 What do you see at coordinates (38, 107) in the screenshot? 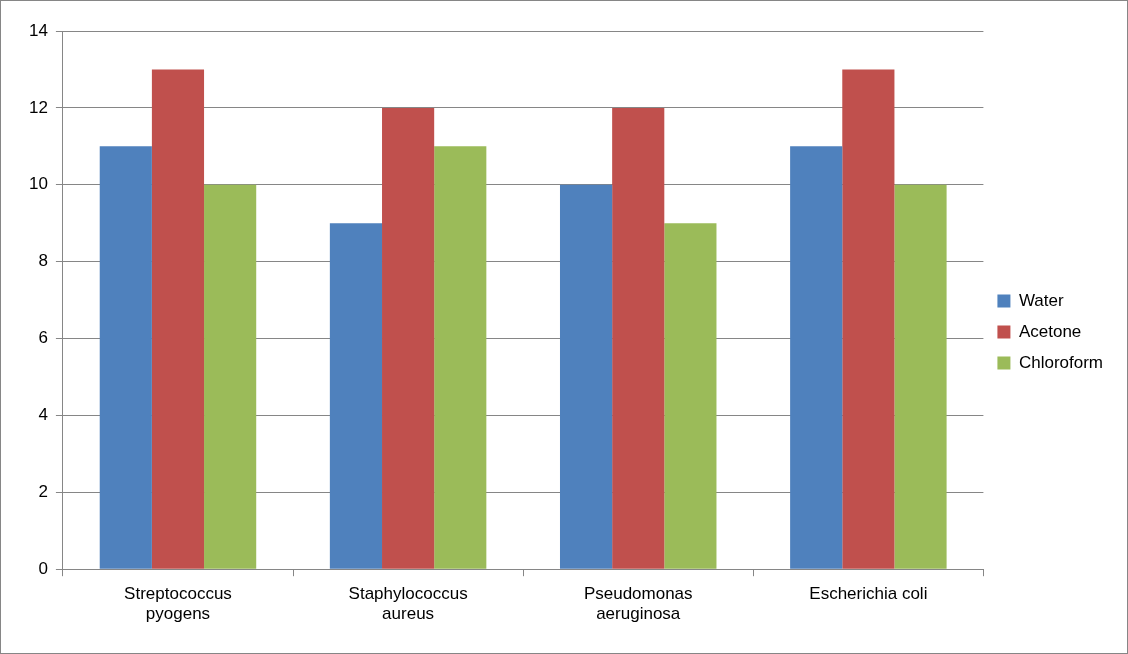
I see `y-tick-label: 12` at bounding box center [38, 107].